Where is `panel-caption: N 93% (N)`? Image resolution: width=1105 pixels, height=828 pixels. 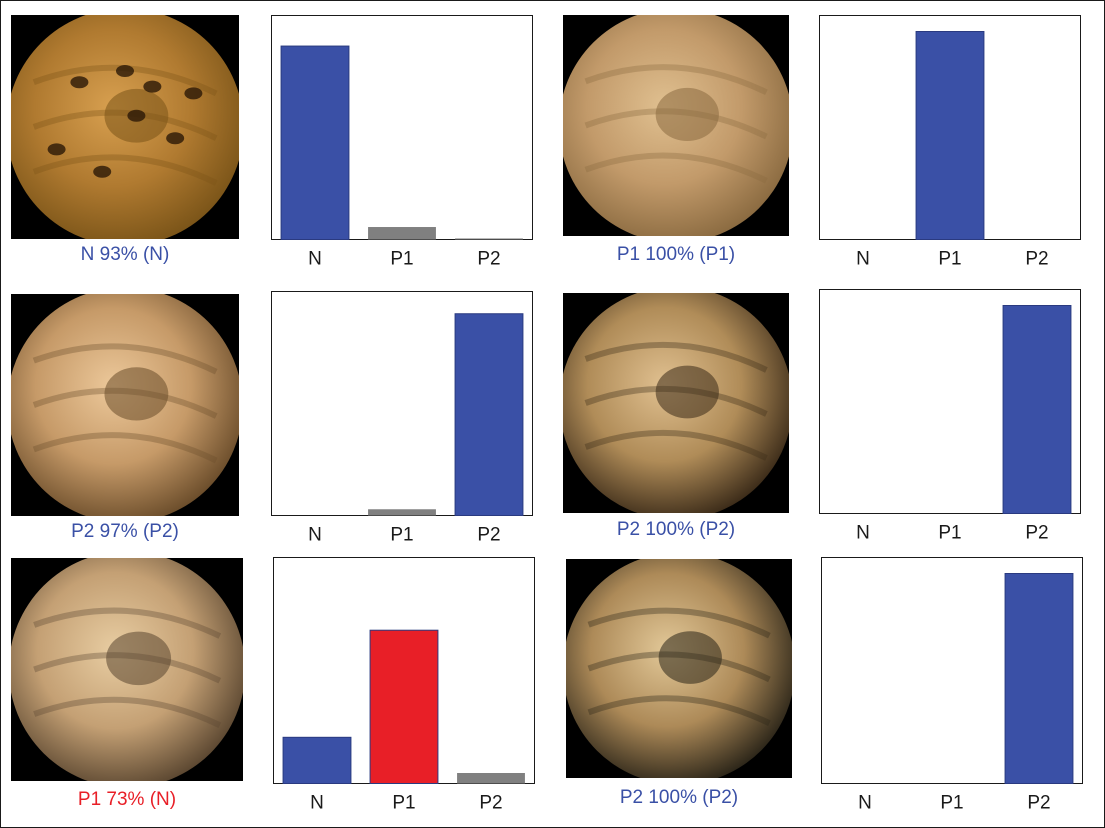
panel-caption: N 93% (N) is located at coordinates (125, 254).